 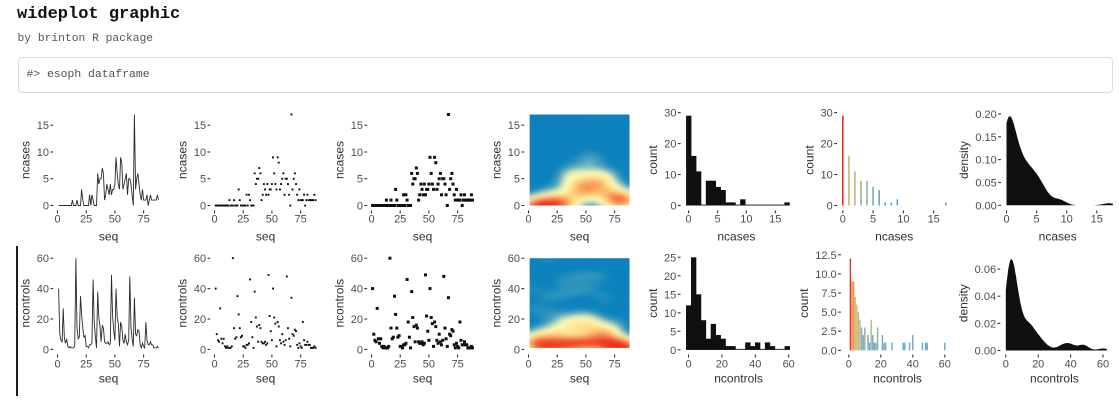 I want to click on svg-text: 10.0, so click(x=825, y=275).